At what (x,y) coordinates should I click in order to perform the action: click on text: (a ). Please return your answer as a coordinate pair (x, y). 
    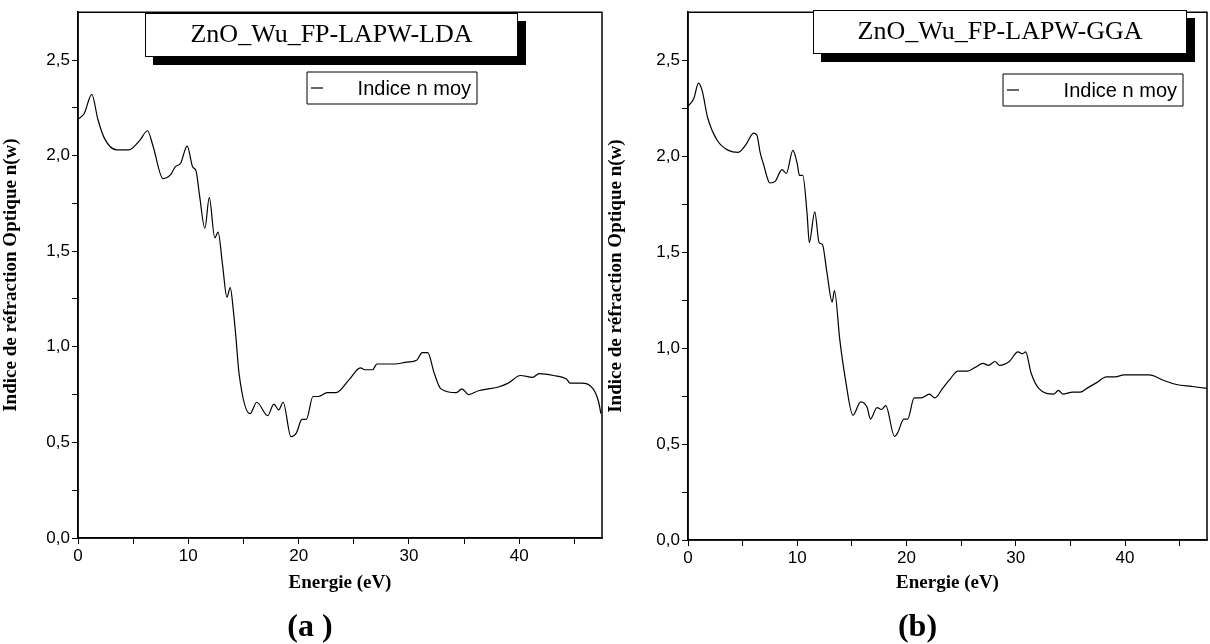
    Looking at the image, I should click on (310, 625).